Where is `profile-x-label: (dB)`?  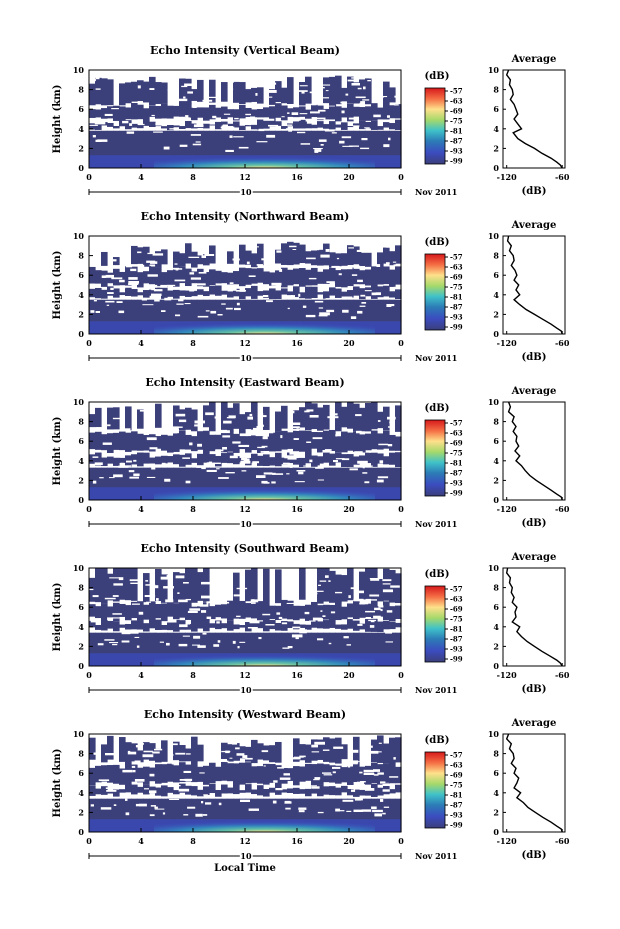
profile-x-label: (dB) is located at coordinates (534, 191).